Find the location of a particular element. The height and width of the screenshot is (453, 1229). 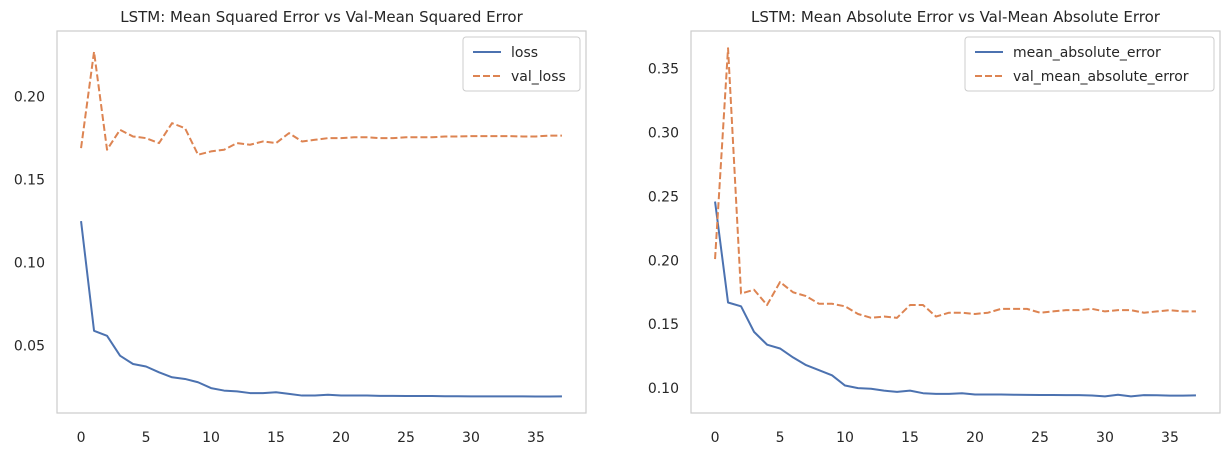

y-tick-label: 0.30 is located at coordinates (663, 134).